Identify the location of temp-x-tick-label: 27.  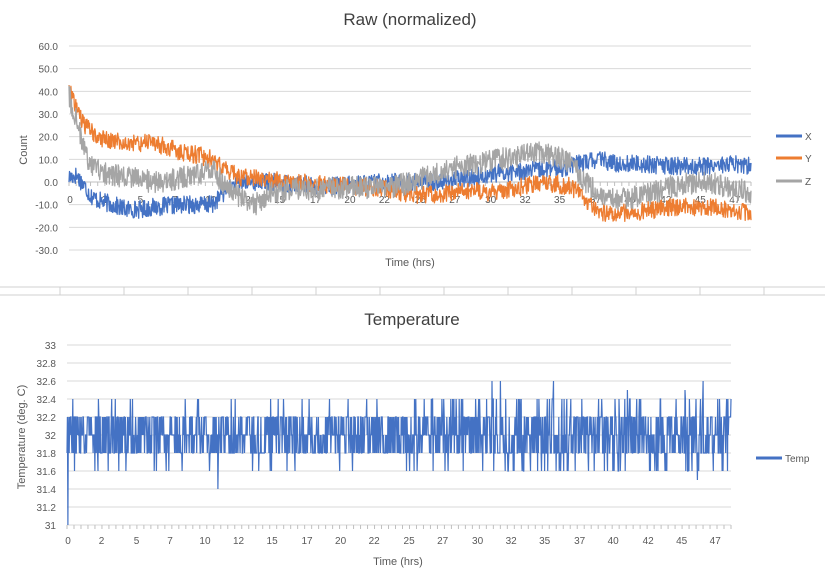
(443, 541).